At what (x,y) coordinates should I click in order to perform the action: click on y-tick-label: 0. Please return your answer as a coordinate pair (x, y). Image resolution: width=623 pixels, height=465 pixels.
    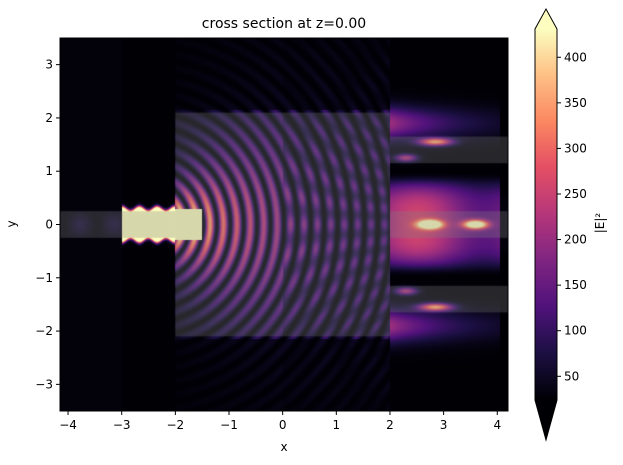
    Looking at the image, I should click on (49, 225).